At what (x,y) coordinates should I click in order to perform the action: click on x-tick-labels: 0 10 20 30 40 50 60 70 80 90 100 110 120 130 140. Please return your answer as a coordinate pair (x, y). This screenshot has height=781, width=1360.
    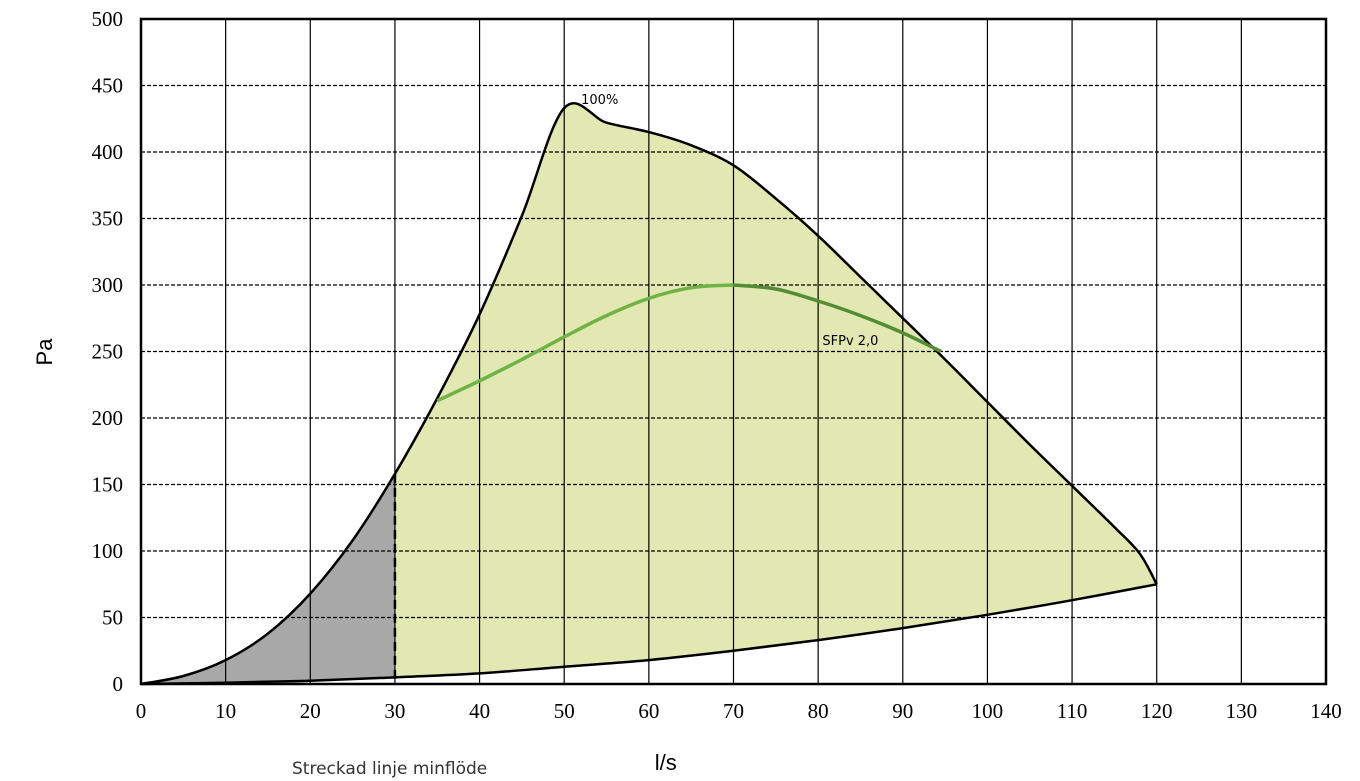
    Looking at the image, I should click on (739, 711).